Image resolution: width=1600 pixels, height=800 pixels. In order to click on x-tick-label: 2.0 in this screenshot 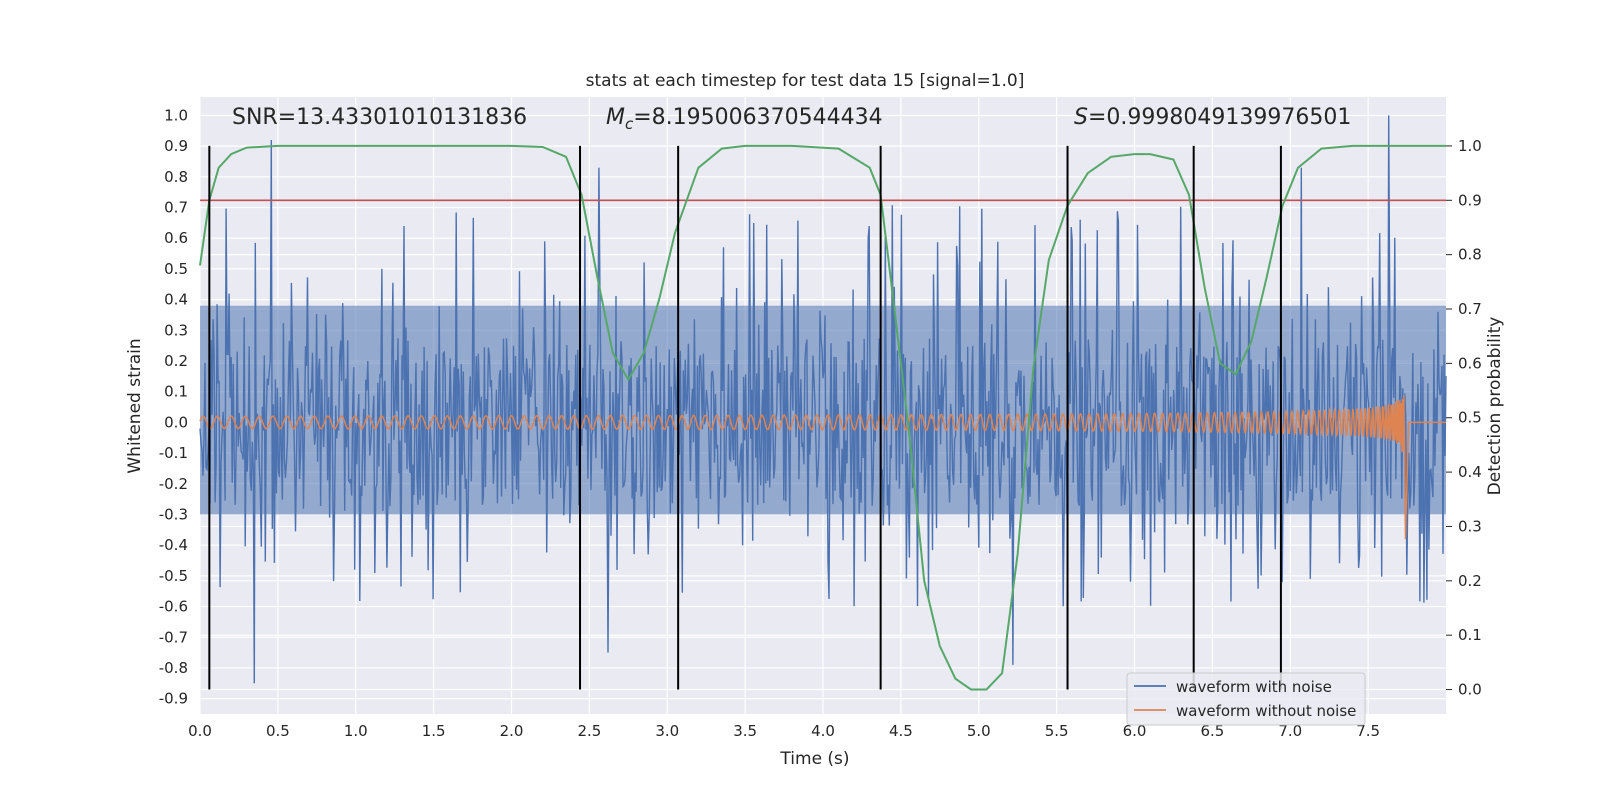, I will do `click(512, 731)`.